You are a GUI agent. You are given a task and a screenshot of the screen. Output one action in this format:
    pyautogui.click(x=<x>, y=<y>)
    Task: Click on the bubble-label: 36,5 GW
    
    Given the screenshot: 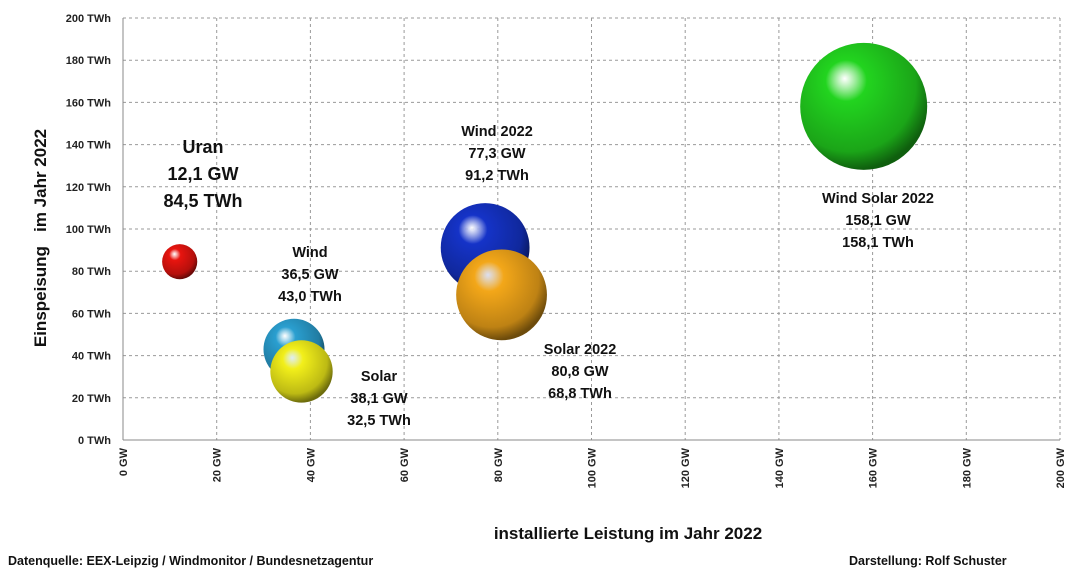 What is the action you would take?
    pyautogui.click(x=310, y=275)
    